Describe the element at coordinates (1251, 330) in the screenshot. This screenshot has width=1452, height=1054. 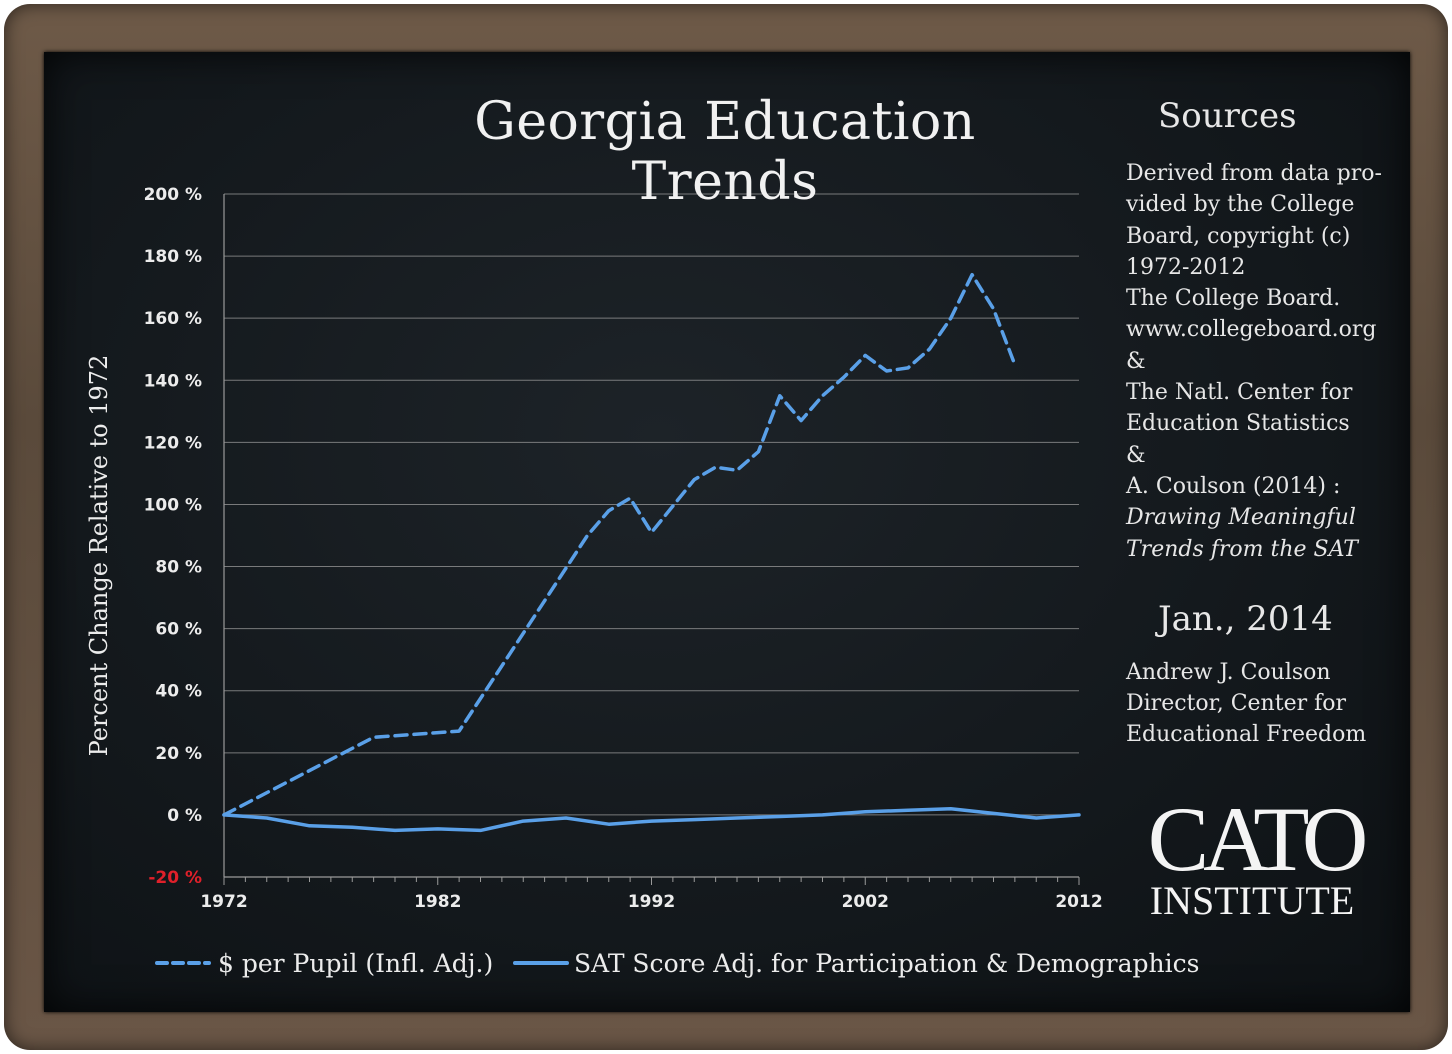
I see `sources-line: www.collegeboard.org` at that location.